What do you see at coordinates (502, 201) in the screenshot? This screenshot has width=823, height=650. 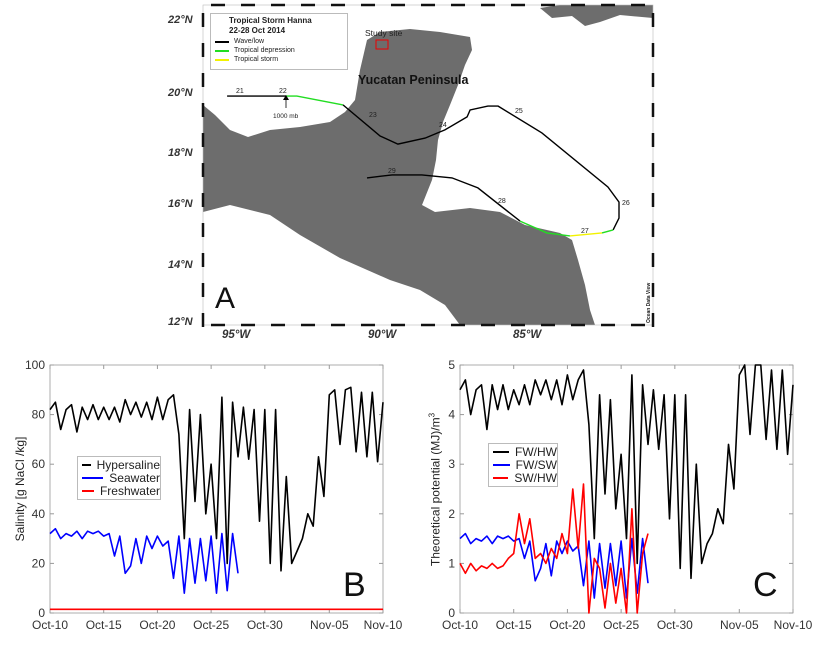 I see `track-day-28: 28` at bounding box center [502, 201].